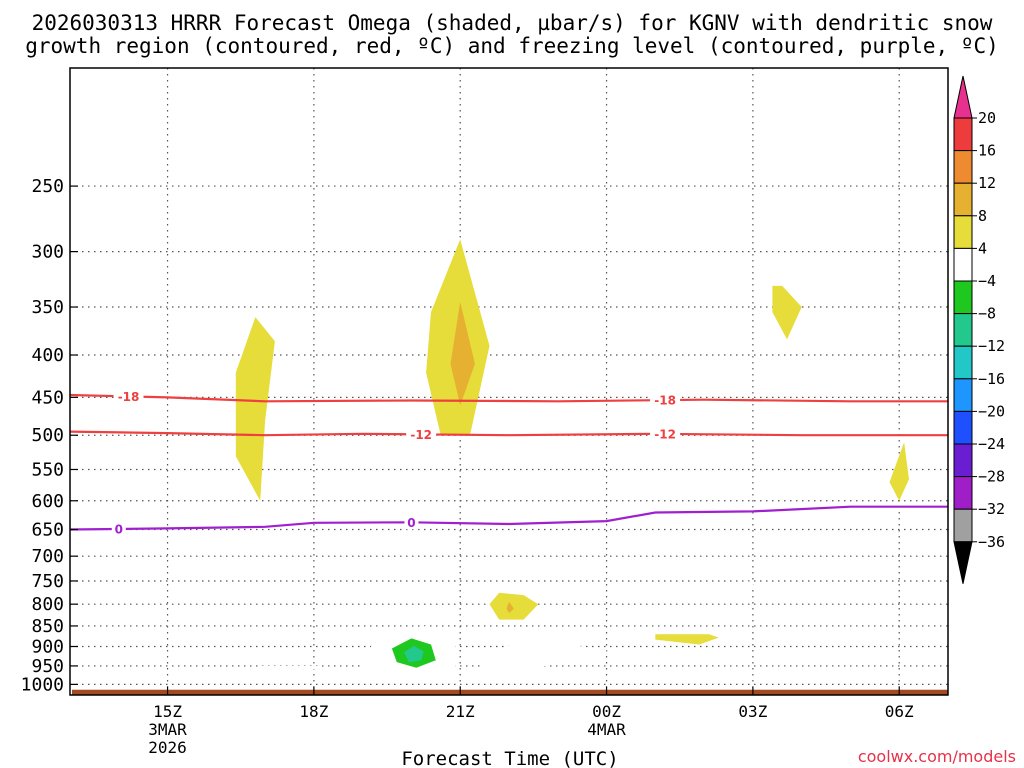  I want to click on omega-pos-e-core, so click(510, 607).